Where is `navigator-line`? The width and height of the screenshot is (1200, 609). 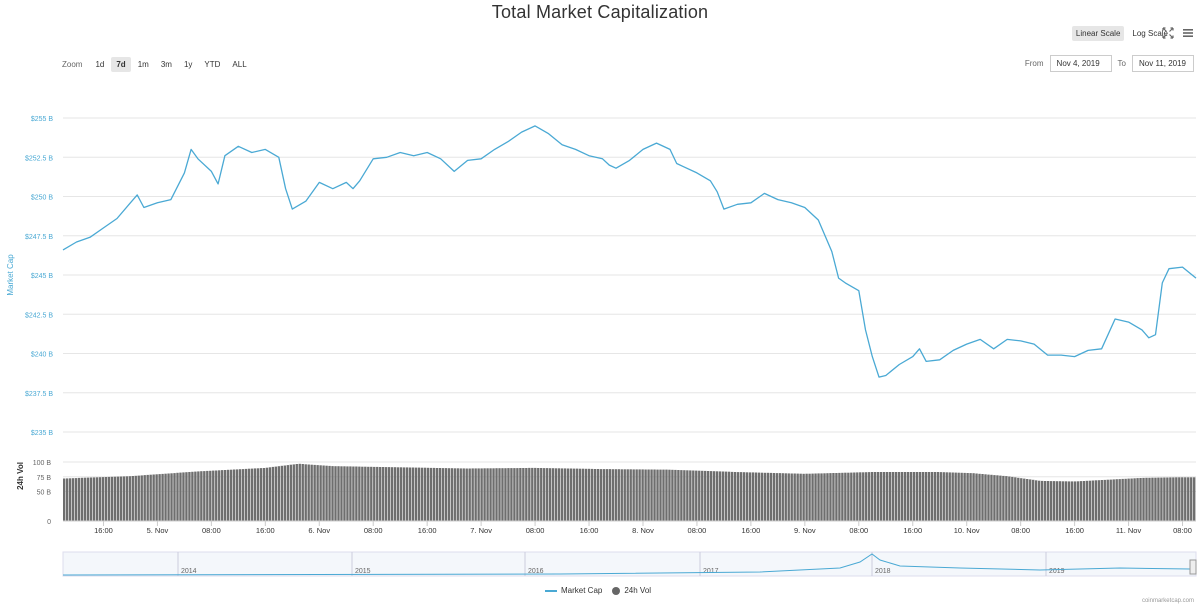 navigator-line is located at coordinates (626, 564).